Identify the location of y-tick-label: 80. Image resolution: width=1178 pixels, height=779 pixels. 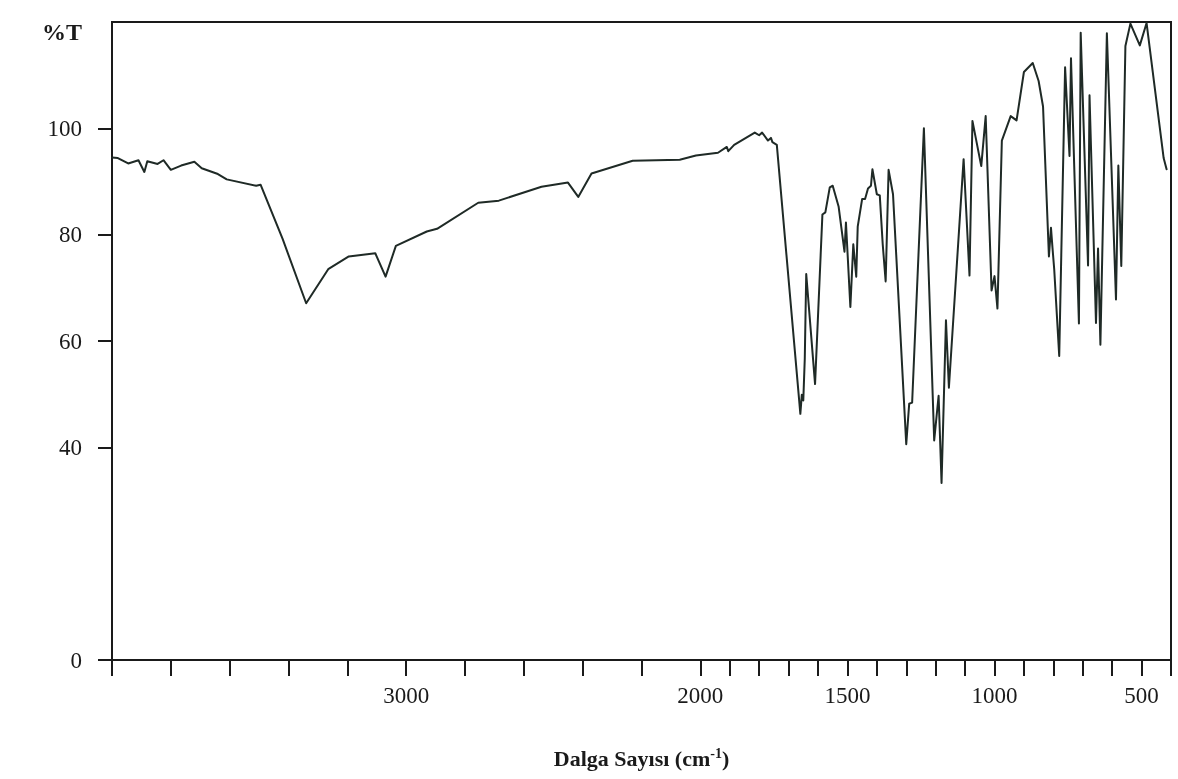
(70, 235).